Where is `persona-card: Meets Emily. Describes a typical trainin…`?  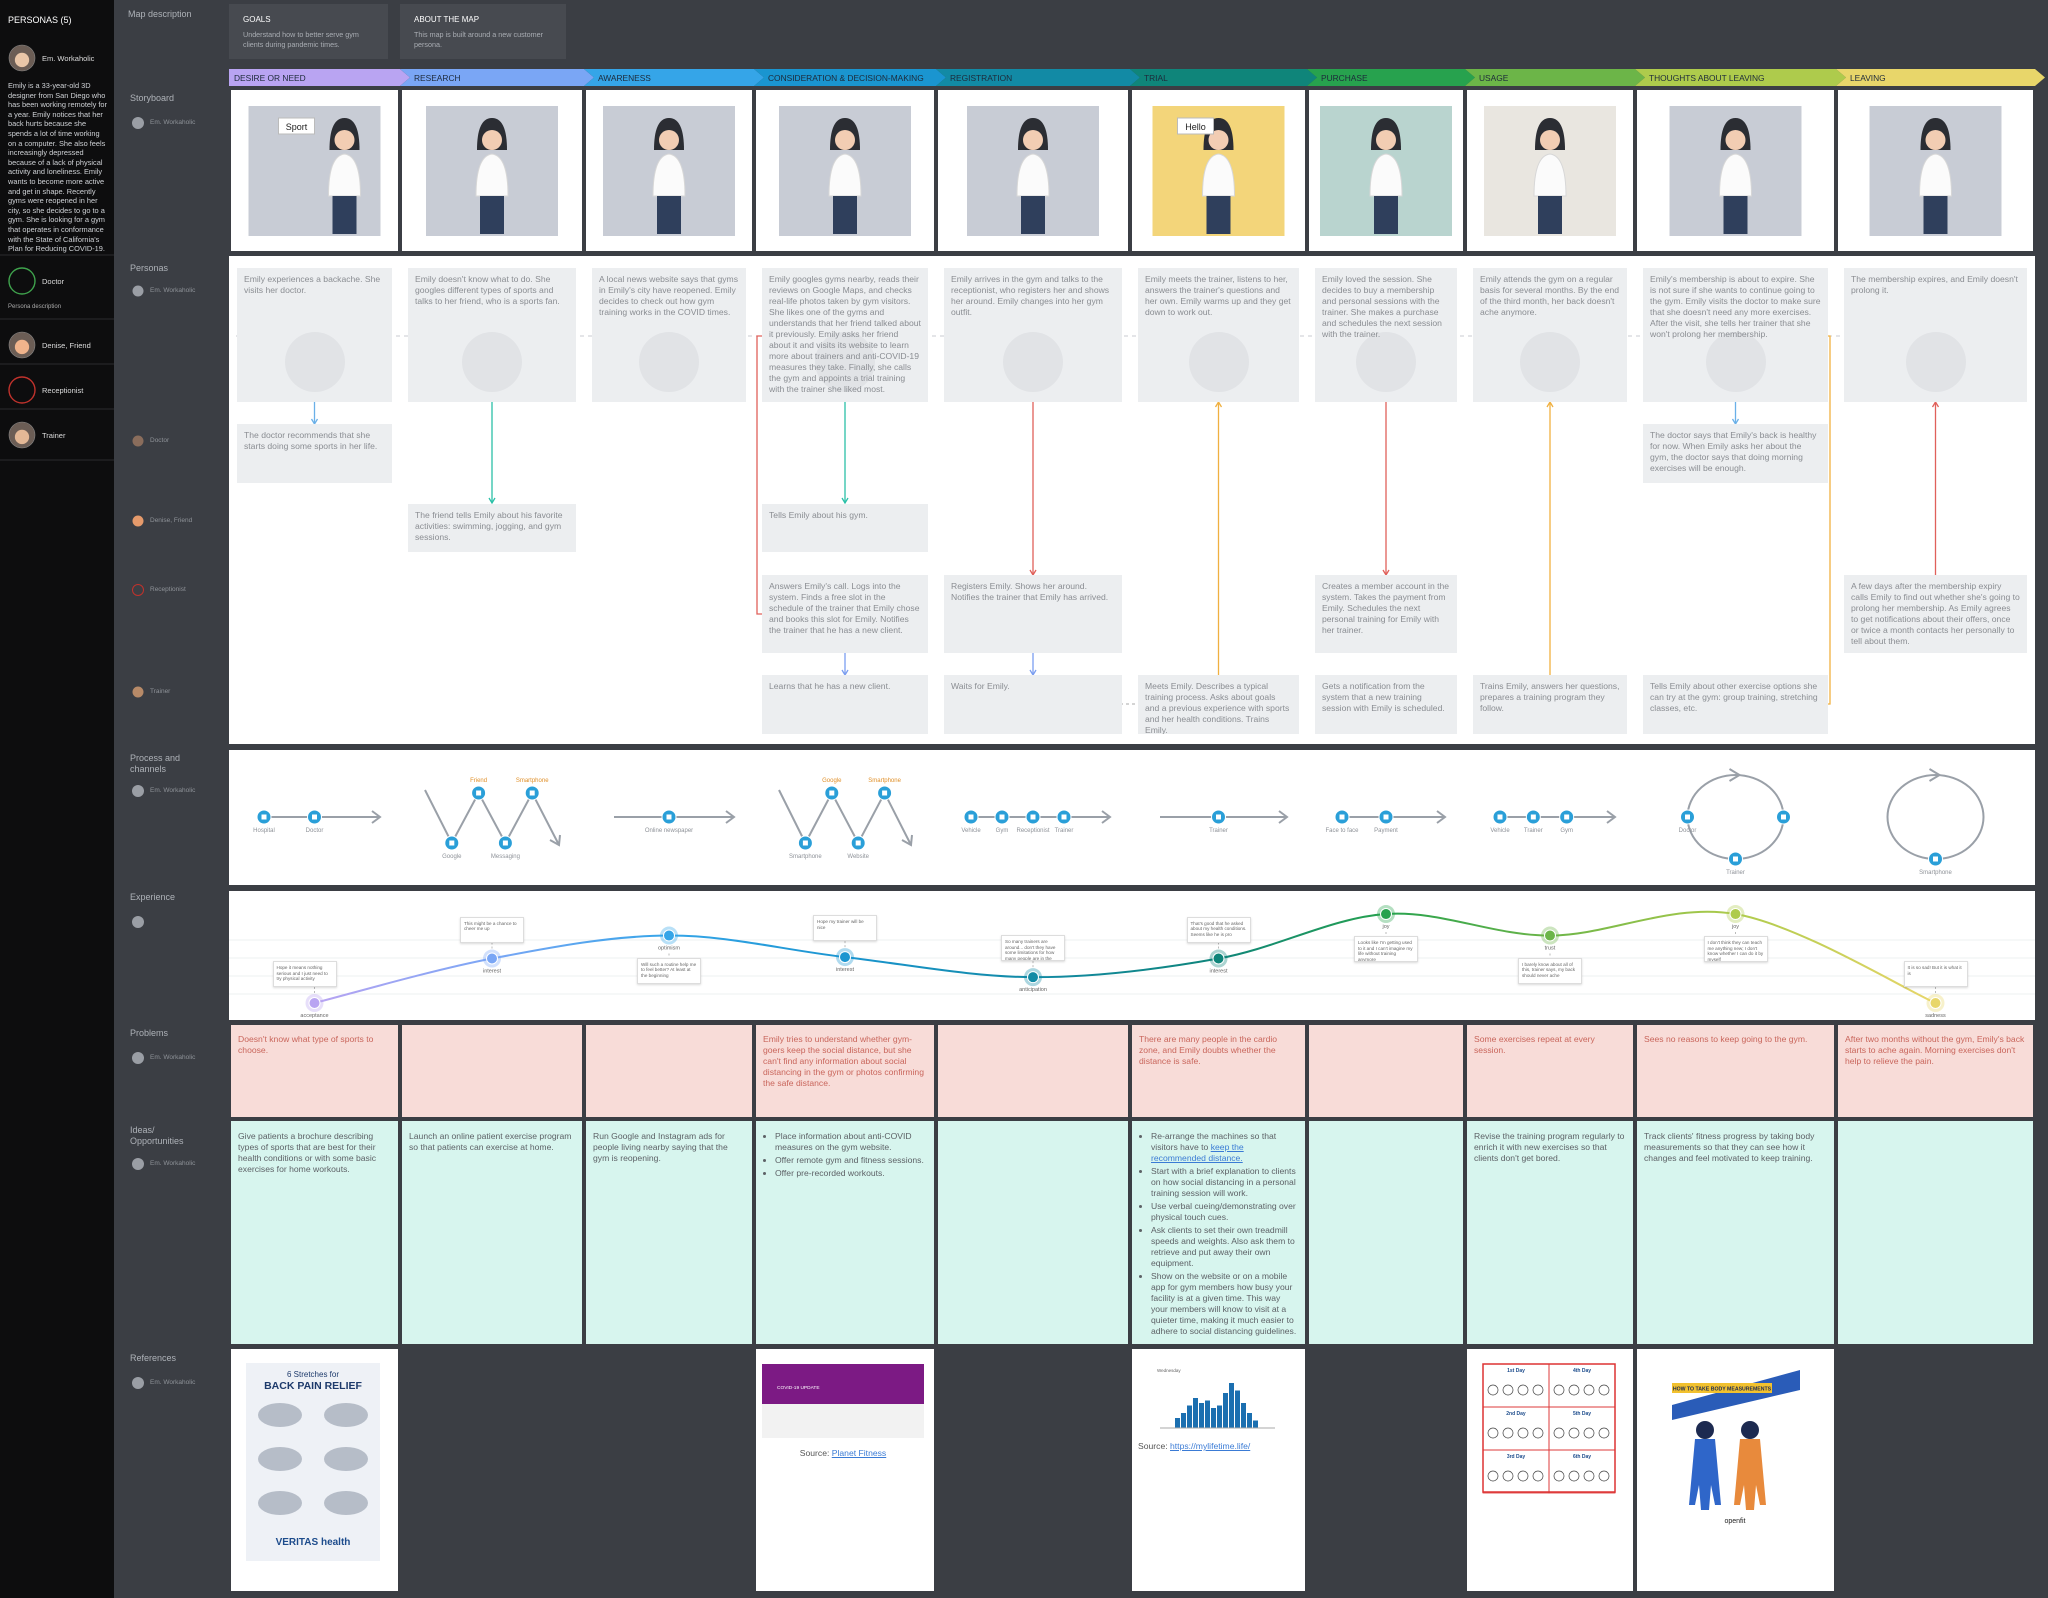
persona-card: Meets Emily. Describes a typical trainin… is located at coordinates (1218, 704).